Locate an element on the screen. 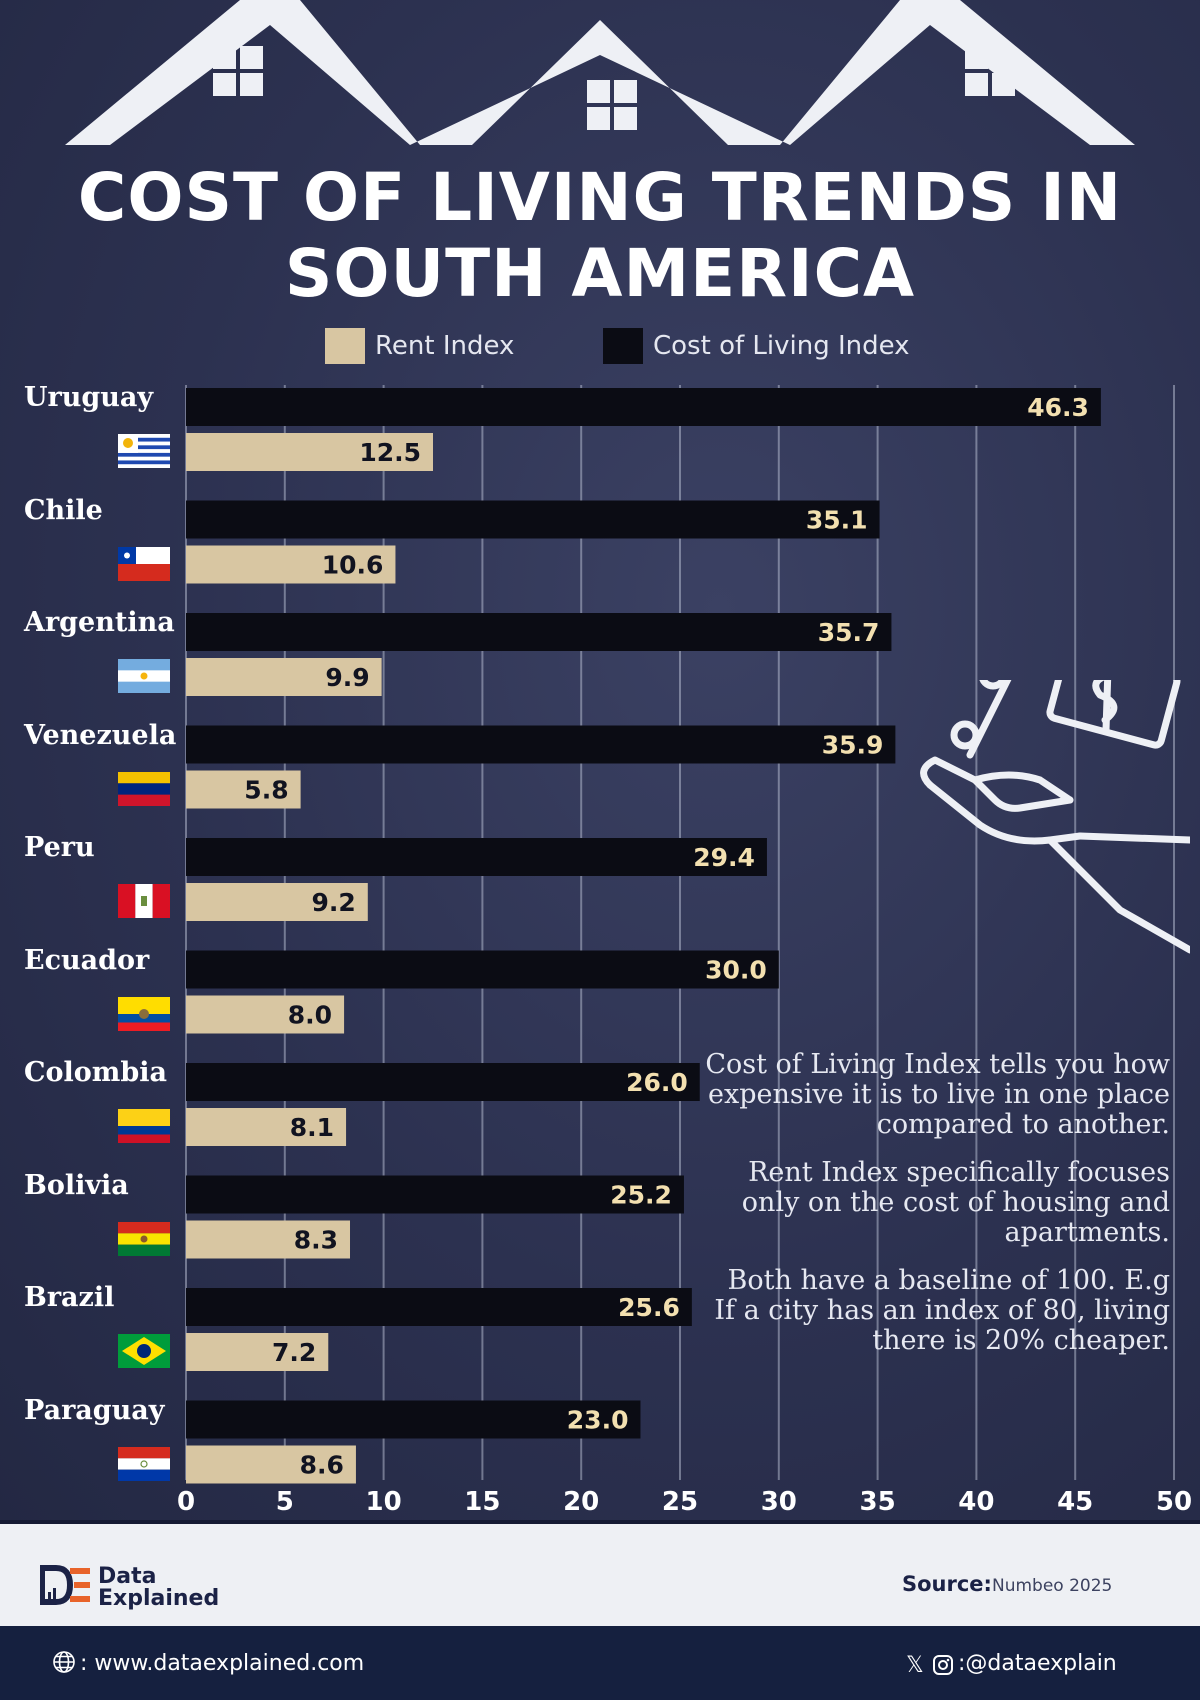 This screenshot has width=1200, height=1700. bar-cost-of-living-brazil is located at coordinates (439, 1307).